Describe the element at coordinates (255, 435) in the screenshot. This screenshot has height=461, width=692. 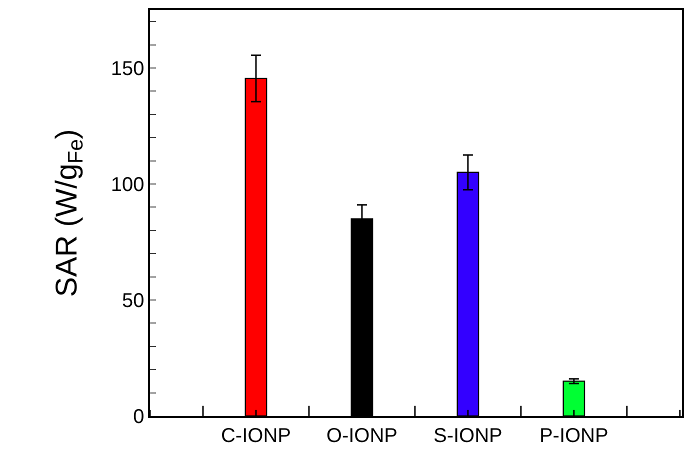
I see `x-tick-label: C-IONP` at that location.